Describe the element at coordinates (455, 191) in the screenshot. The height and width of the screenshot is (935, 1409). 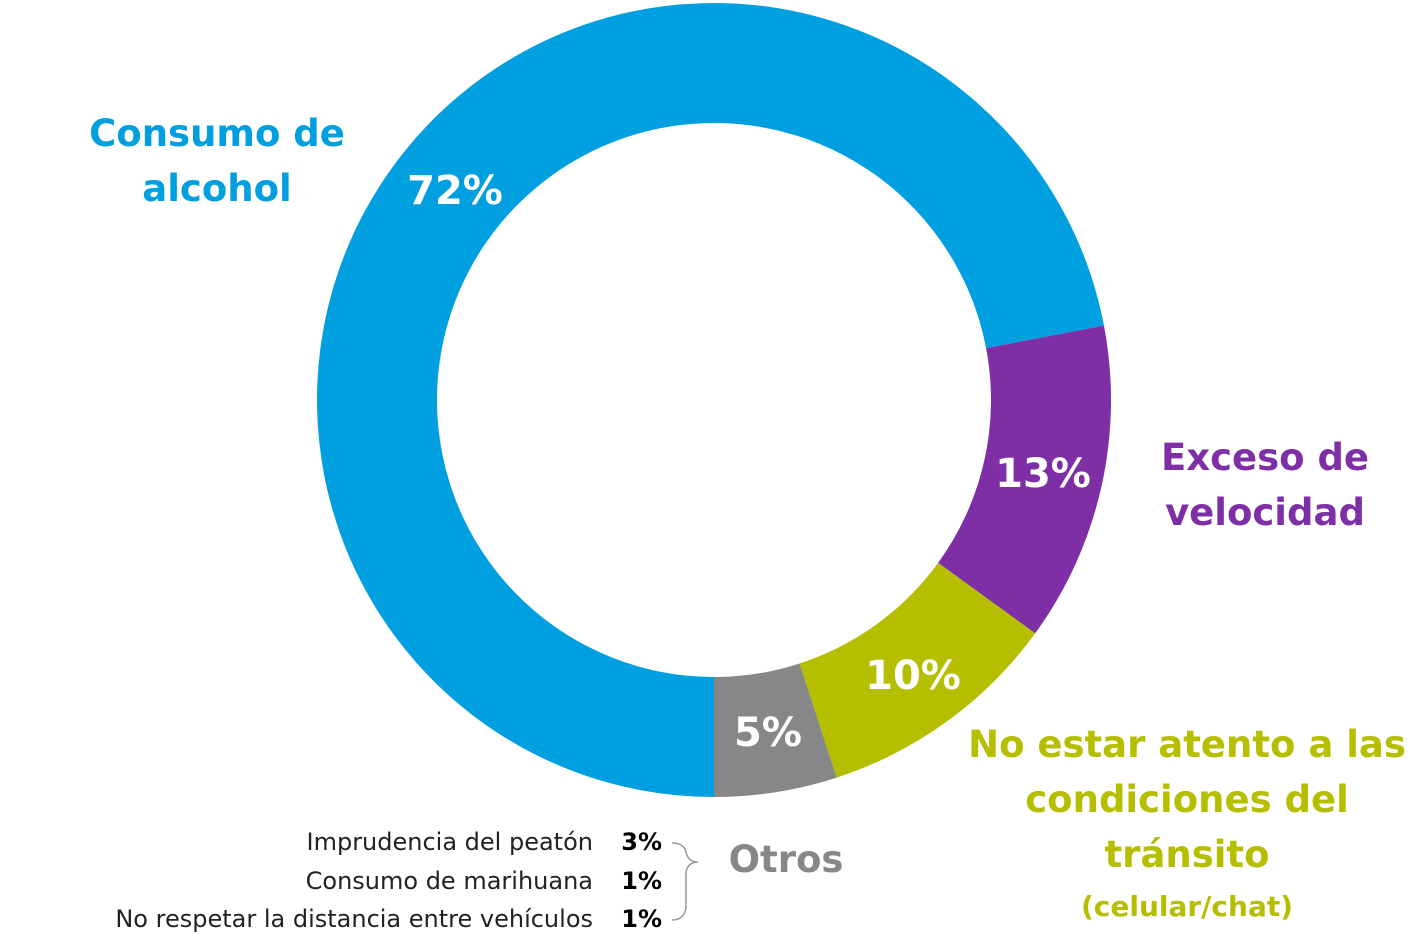
I see `value-label: 72%` at that location.